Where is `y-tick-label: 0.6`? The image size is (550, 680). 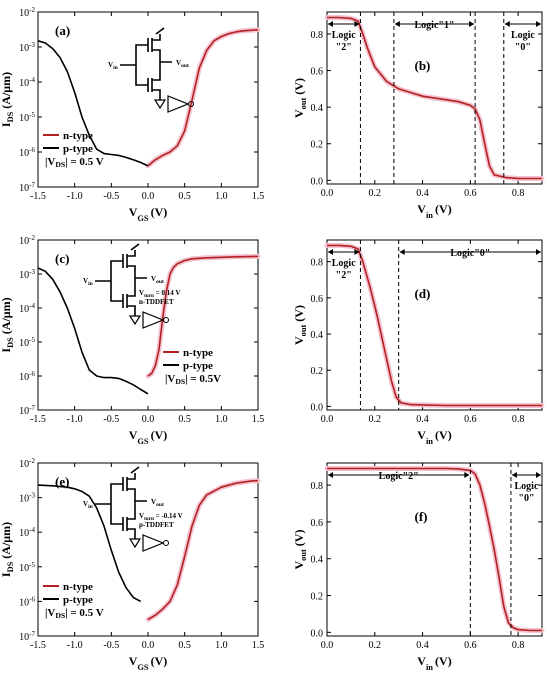
y-tick-label: 0.6 is located at coordinates (317, 72).